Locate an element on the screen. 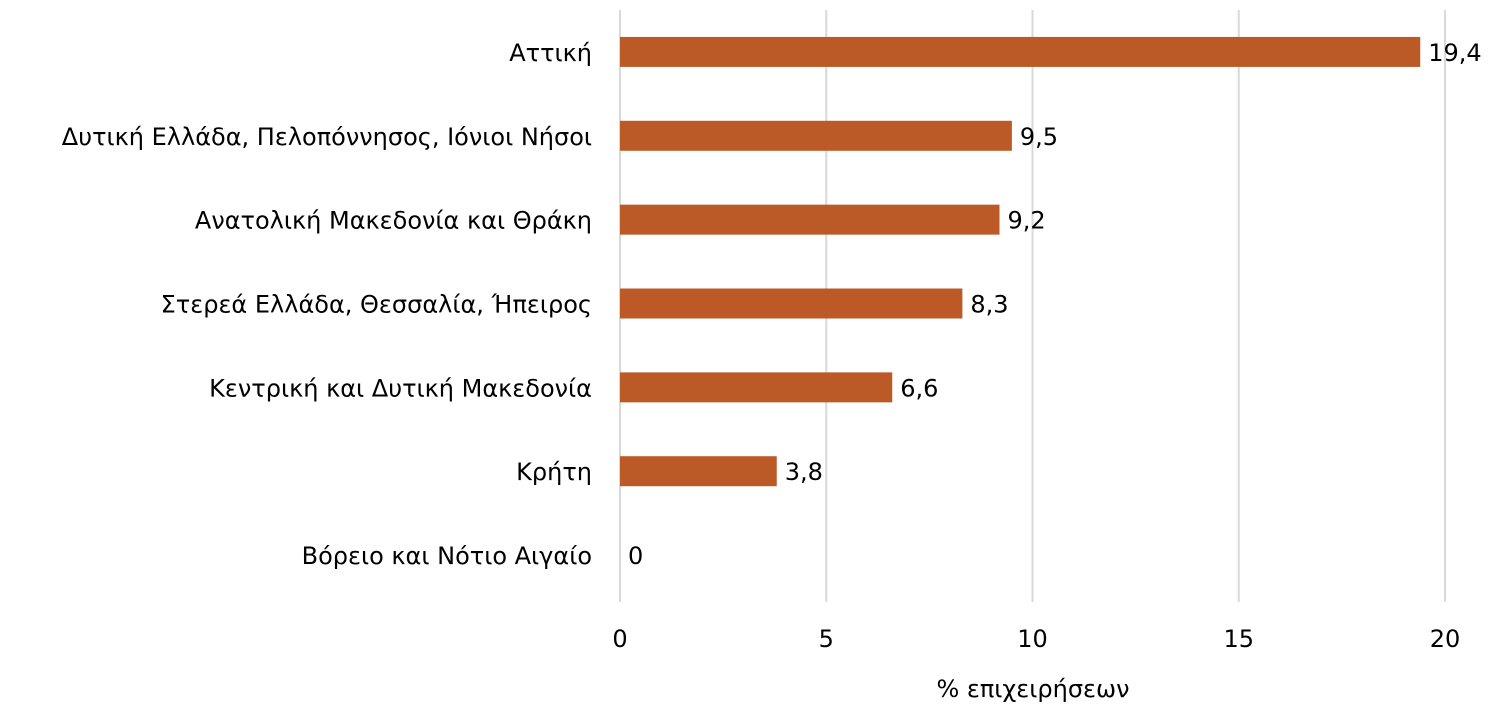  data-label: 3,8 is located at coordinates (804, 472).